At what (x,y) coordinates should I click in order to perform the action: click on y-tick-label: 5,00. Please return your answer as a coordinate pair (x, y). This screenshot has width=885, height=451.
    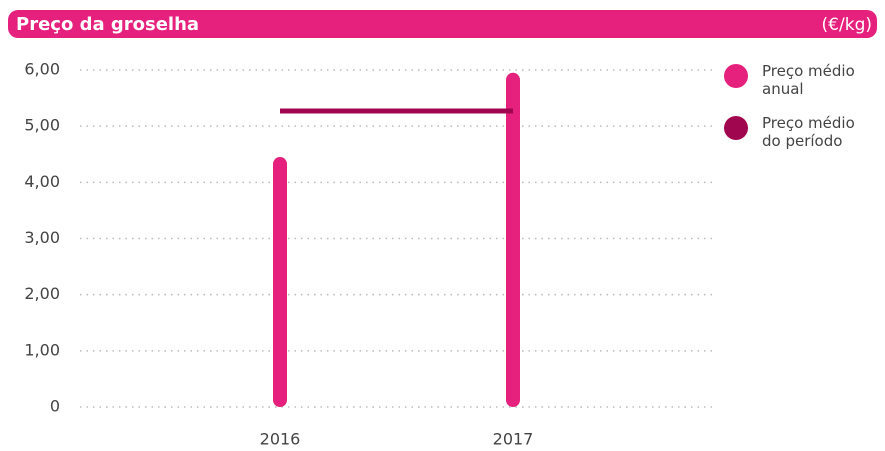
    Looking at the image, I should click on (42, 125).